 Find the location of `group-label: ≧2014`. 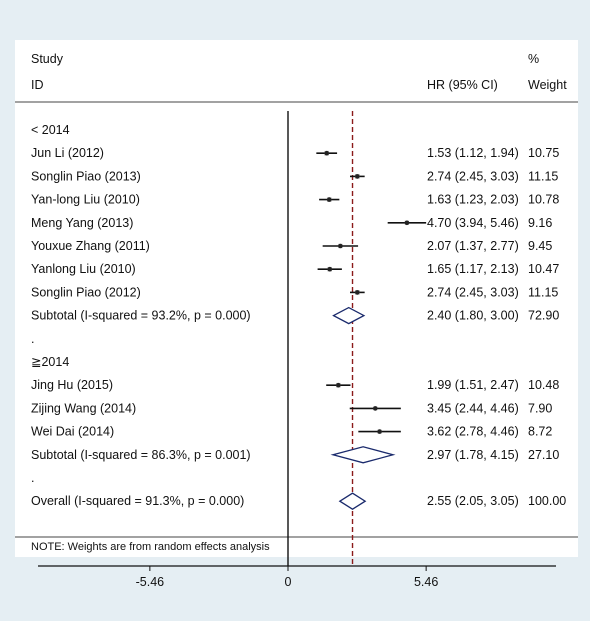

group-label: ≧2014 is located at coordinates (50, 362).